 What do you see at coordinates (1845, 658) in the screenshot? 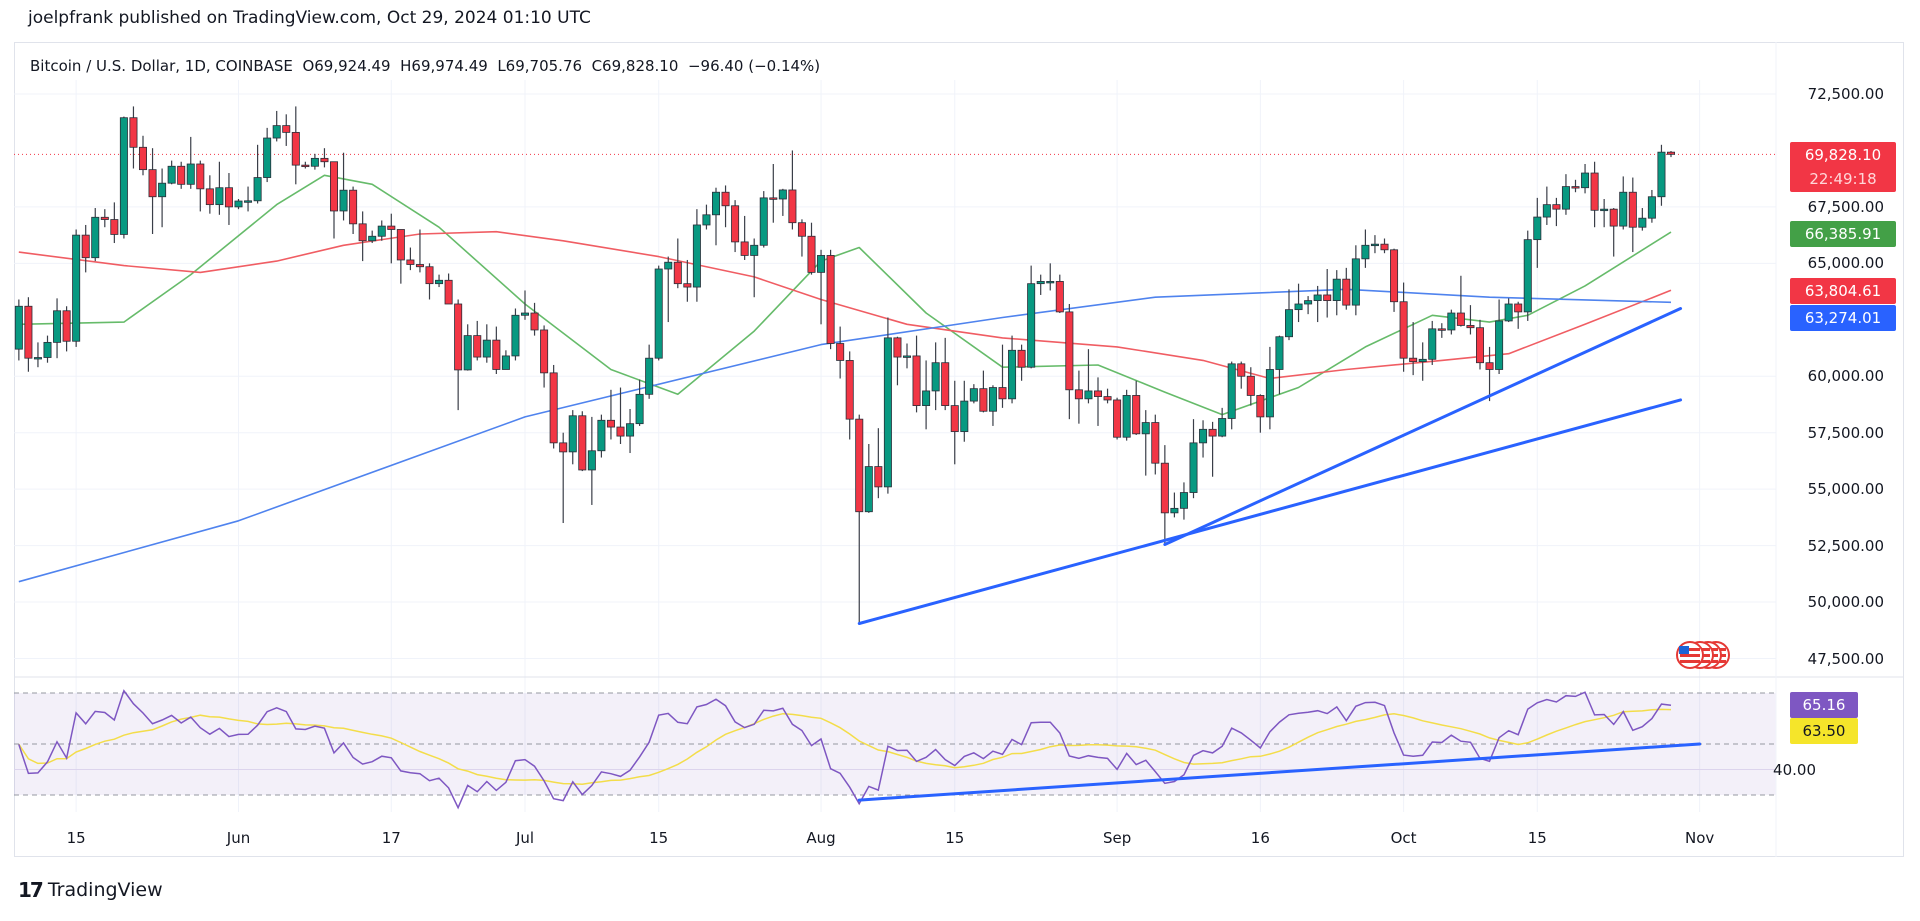
I see `price-tick-label: 47,500.00` at bounding box center [1845, 658].